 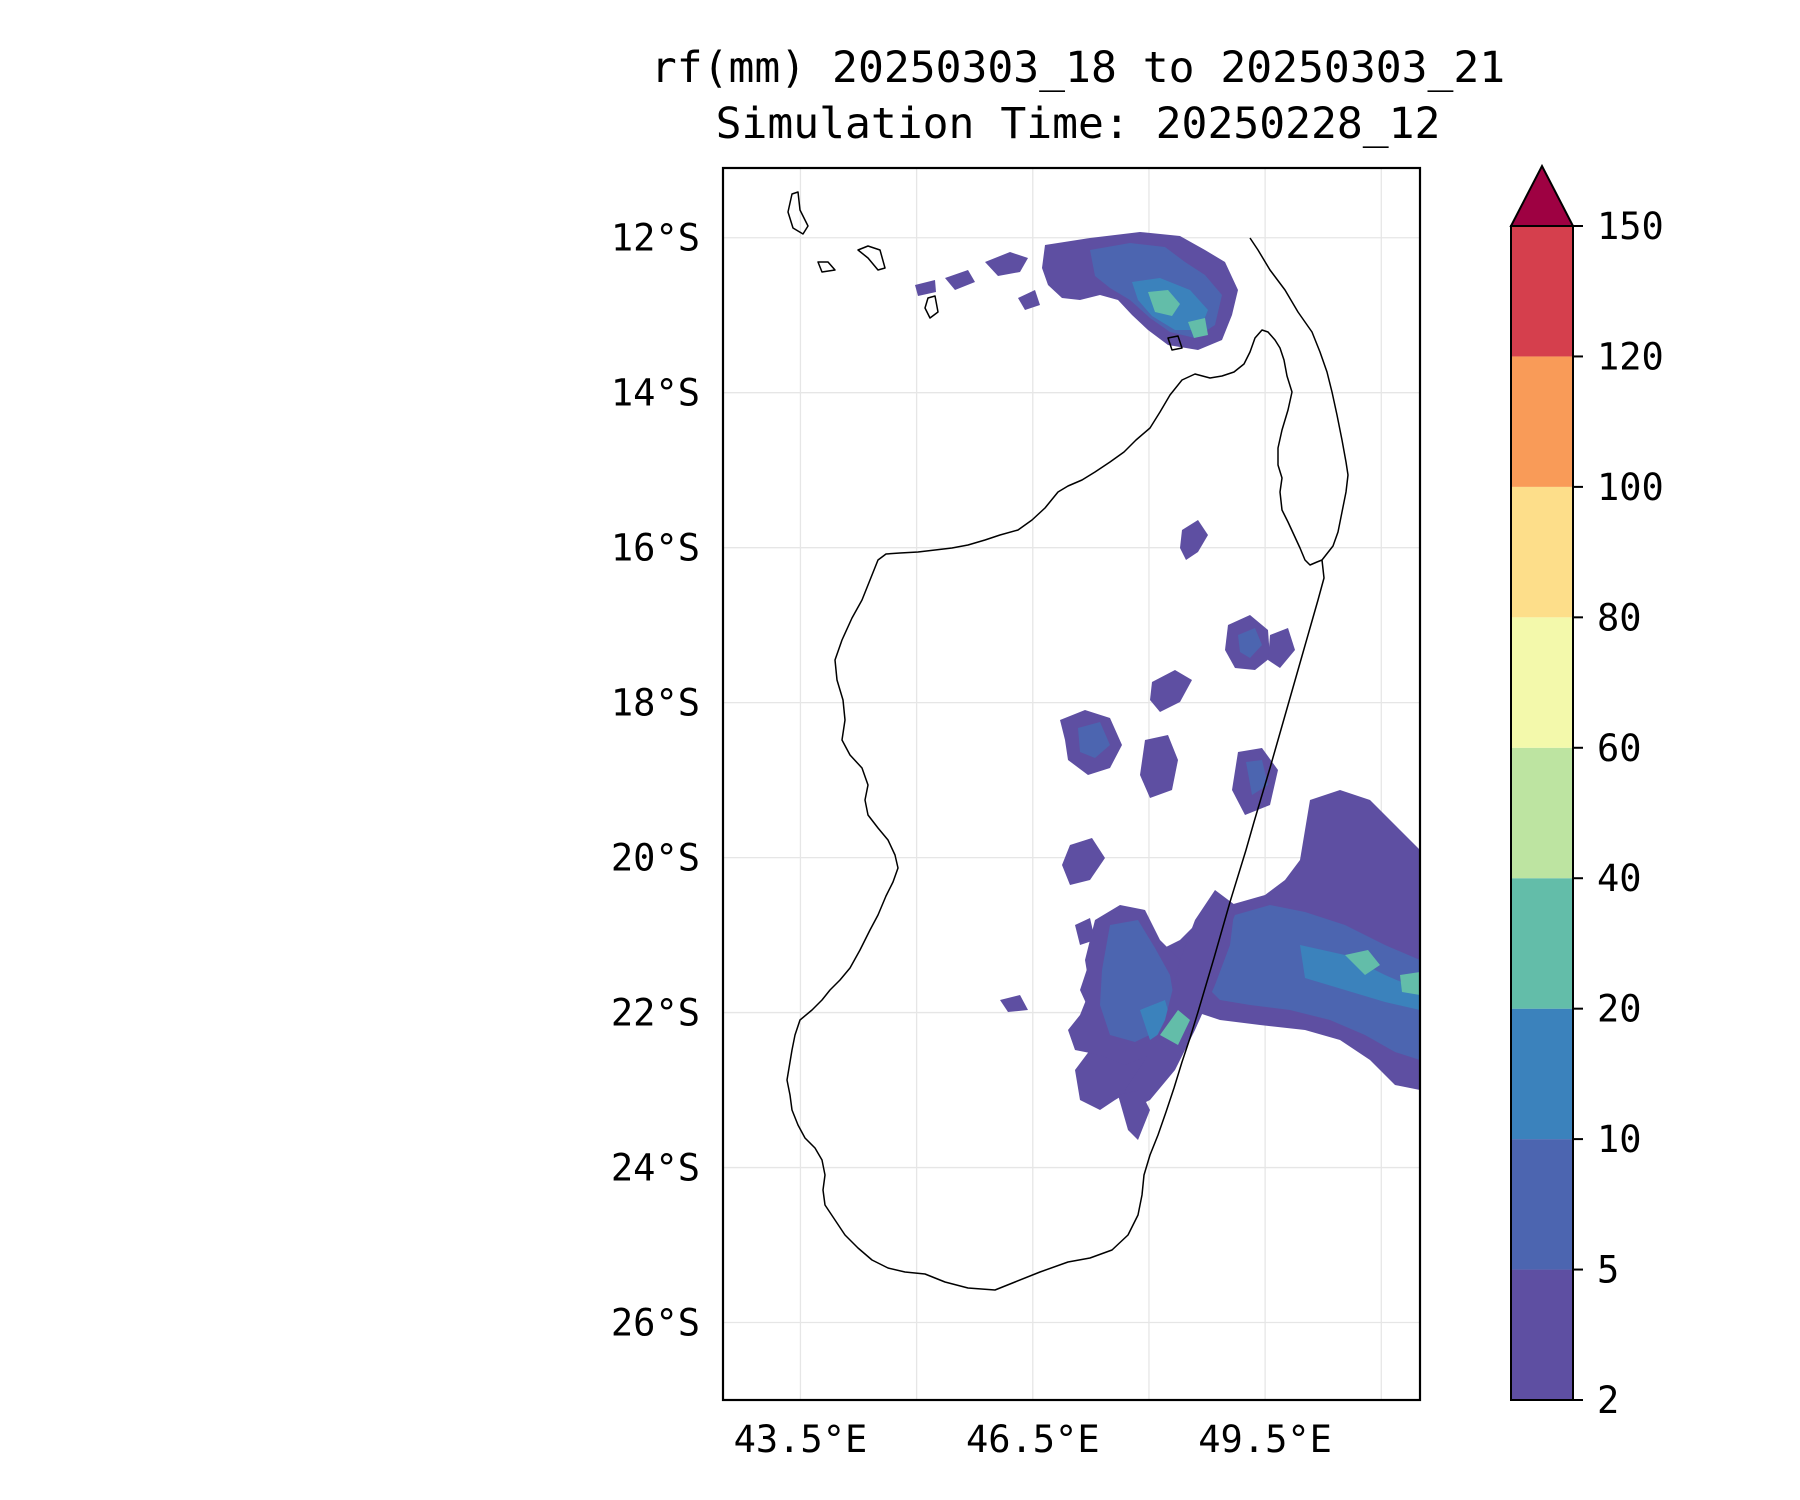 I want to click on colorbar: 2 5 10 20 40 60 80 100 120 150, so click(x=1586, y=792).